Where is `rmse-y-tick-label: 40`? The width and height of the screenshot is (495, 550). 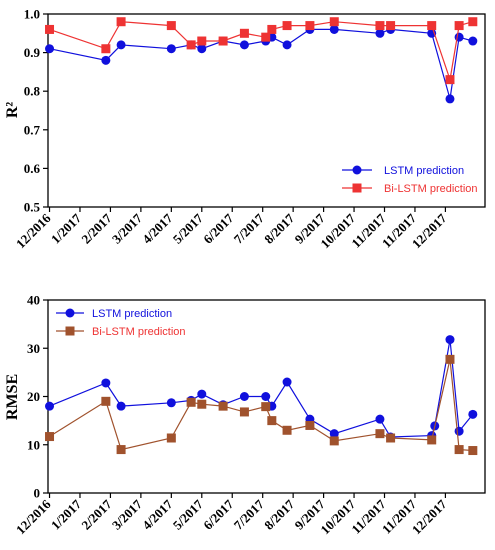
rmse-y-tick-label: 40 is located at coordinates (33, 300).